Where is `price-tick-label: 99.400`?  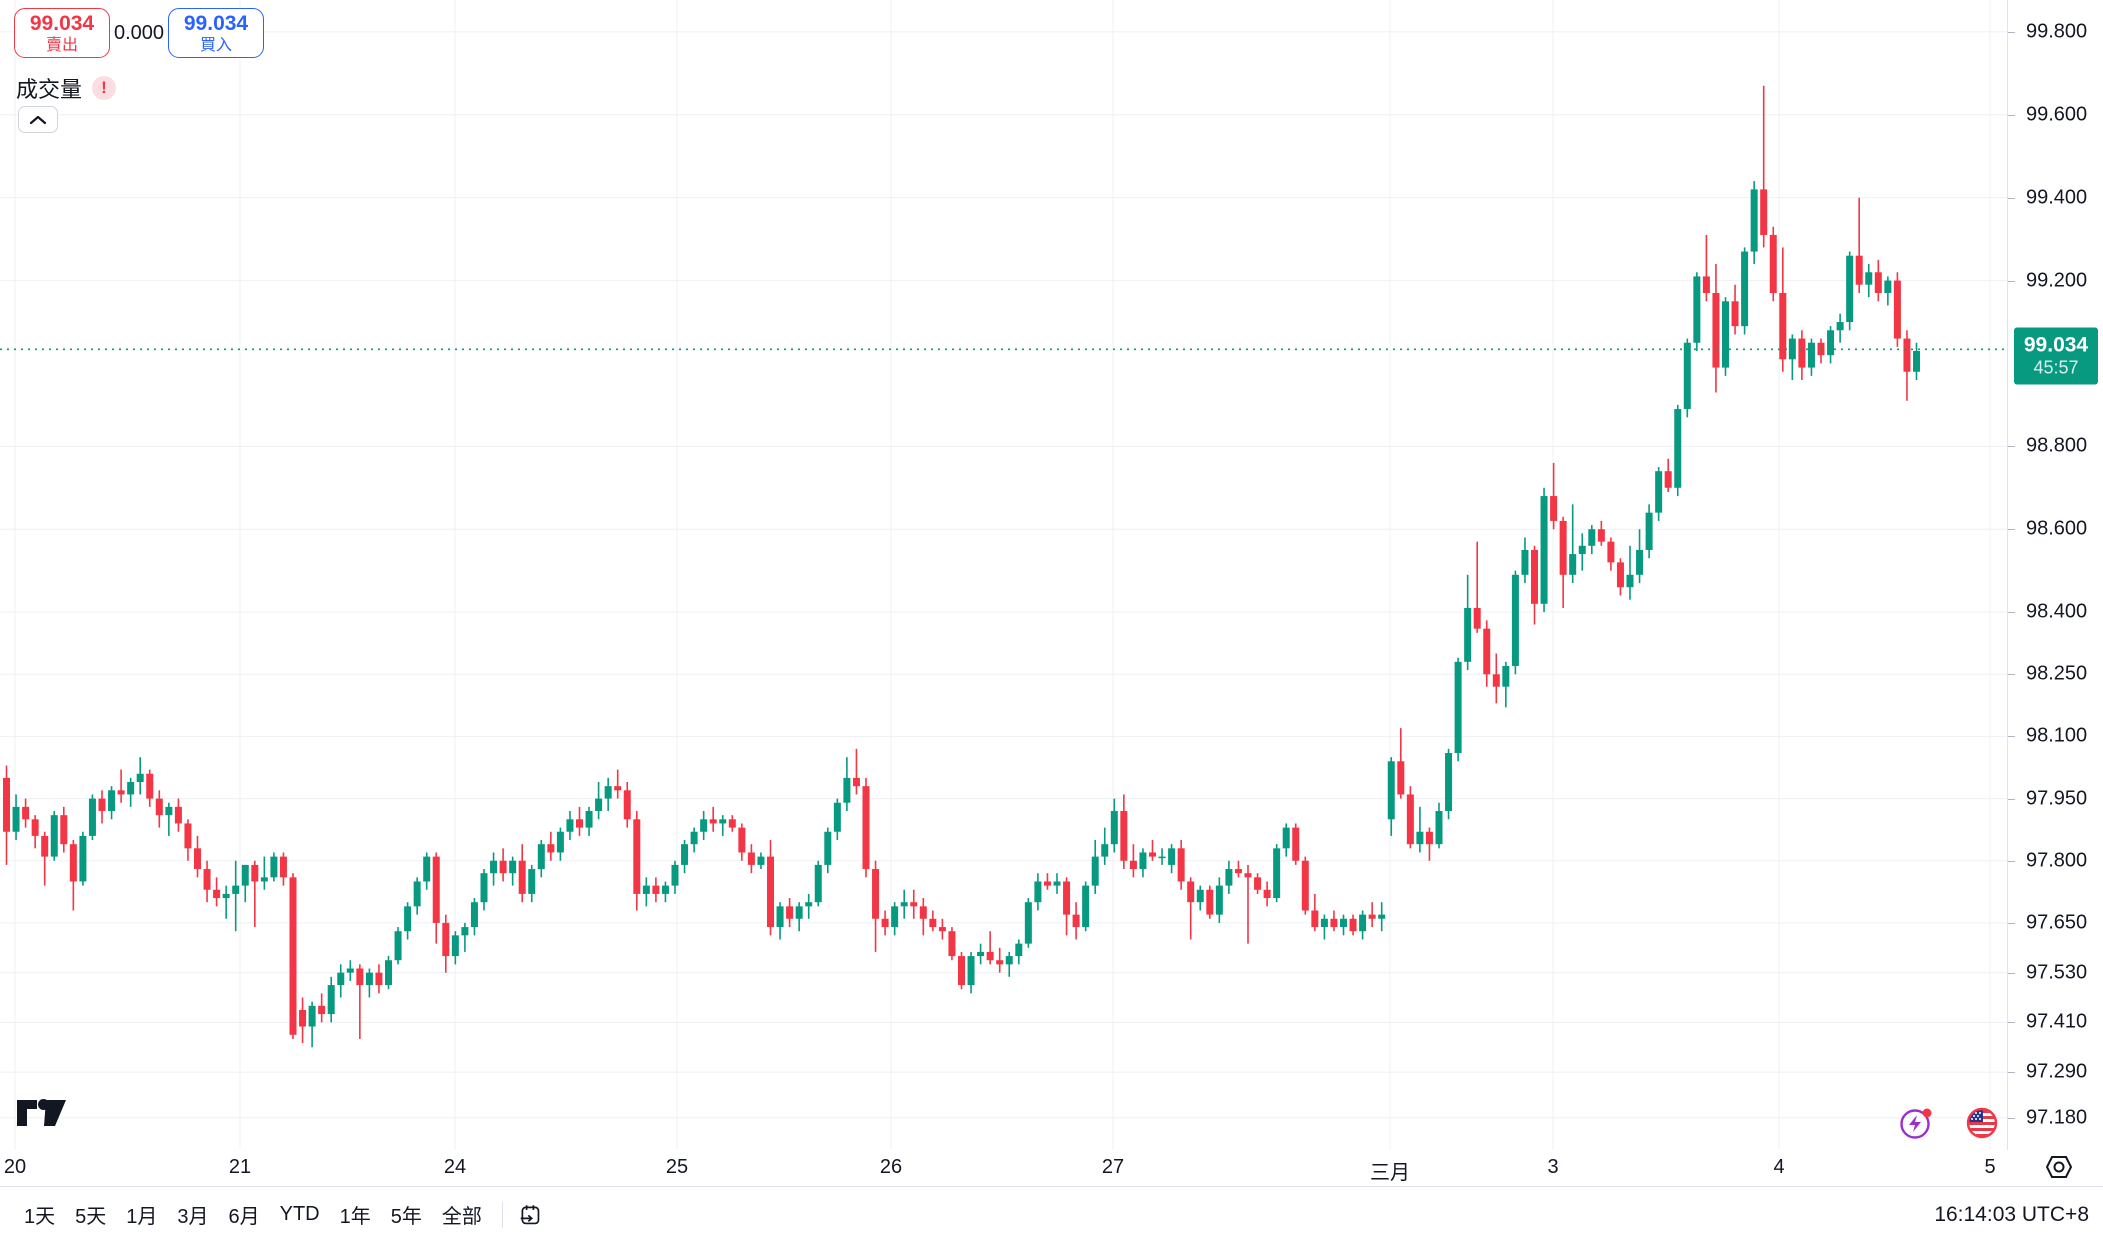 price-tick-label: 99.400 is located at coordinates (2057, 197).